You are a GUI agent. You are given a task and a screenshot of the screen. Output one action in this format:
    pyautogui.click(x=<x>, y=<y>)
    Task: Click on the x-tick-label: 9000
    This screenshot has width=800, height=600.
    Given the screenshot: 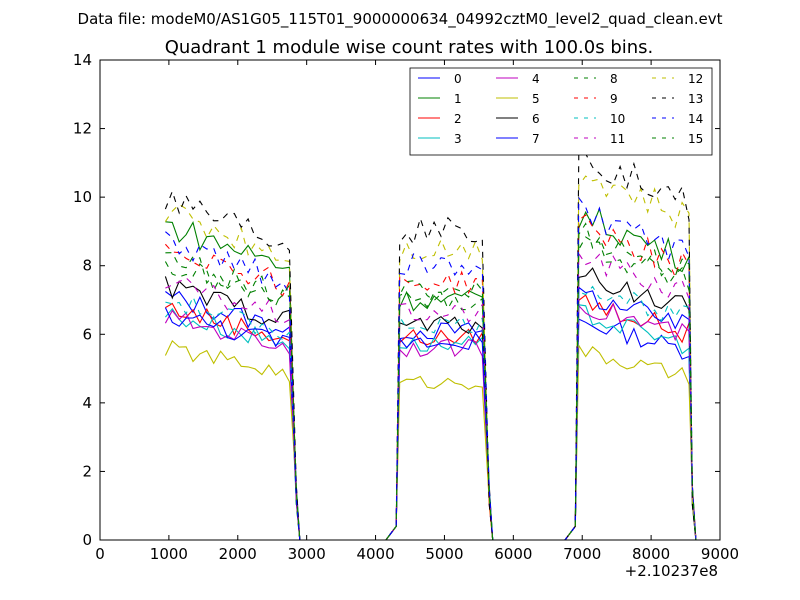 What is the action you would take?
    pyautogui.click(x=720, y=554)
    